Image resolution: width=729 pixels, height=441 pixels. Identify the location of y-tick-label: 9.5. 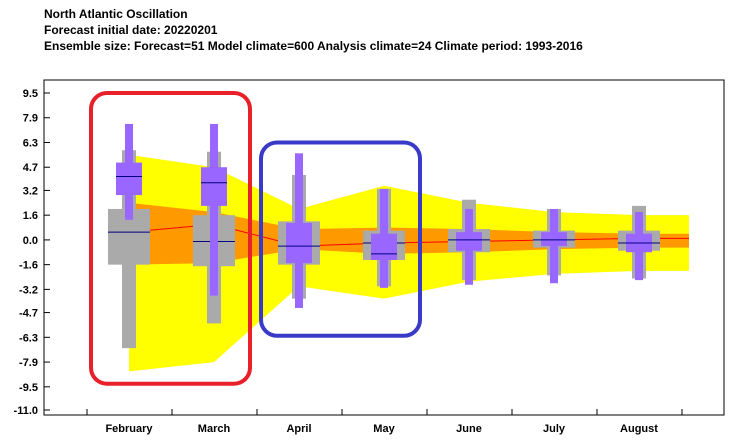
(30, 94).